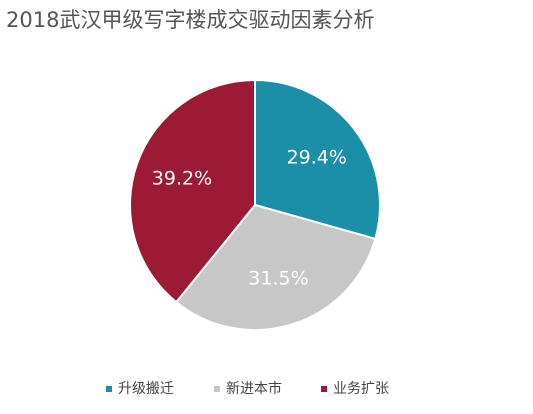 Image resolution: width=533 pixels, height=414 pixels. What do you see at coordinates (361, 389) in the screenshot?
I see `legend-label: 业务扩张` at bounding box center [361, 389].